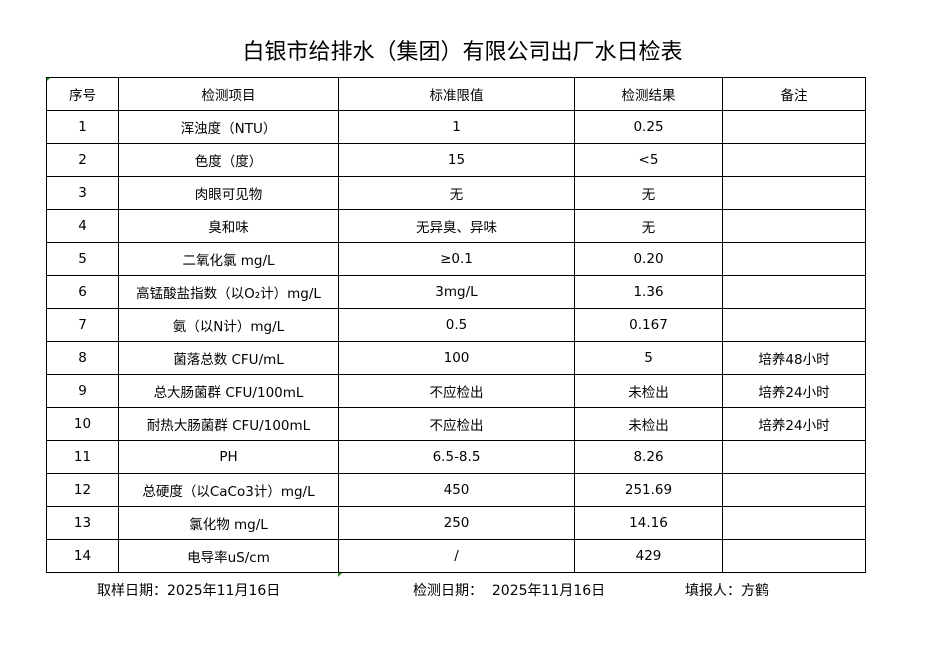  What do you see at coordinates (228, 226) in the screenshot?
I see `test-item-cell: 臭和味` at bounding box center [228, 226].